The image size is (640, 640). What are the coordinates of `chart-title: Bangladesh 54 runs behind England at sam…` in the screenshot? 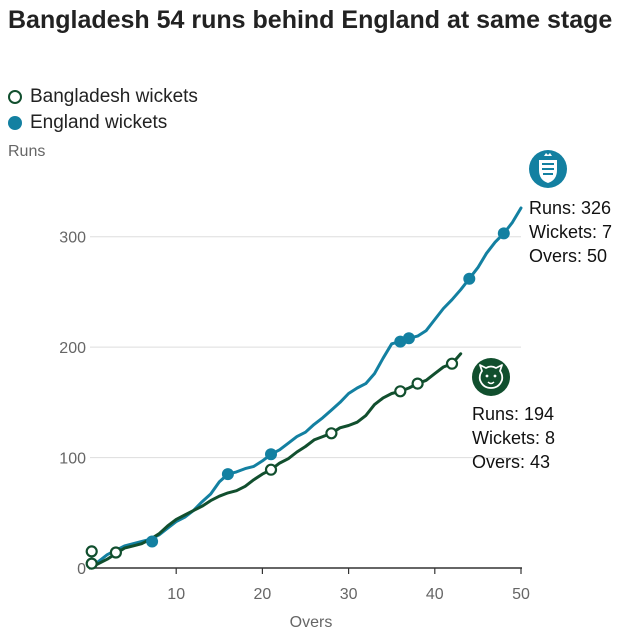 It's located at (310, 20).